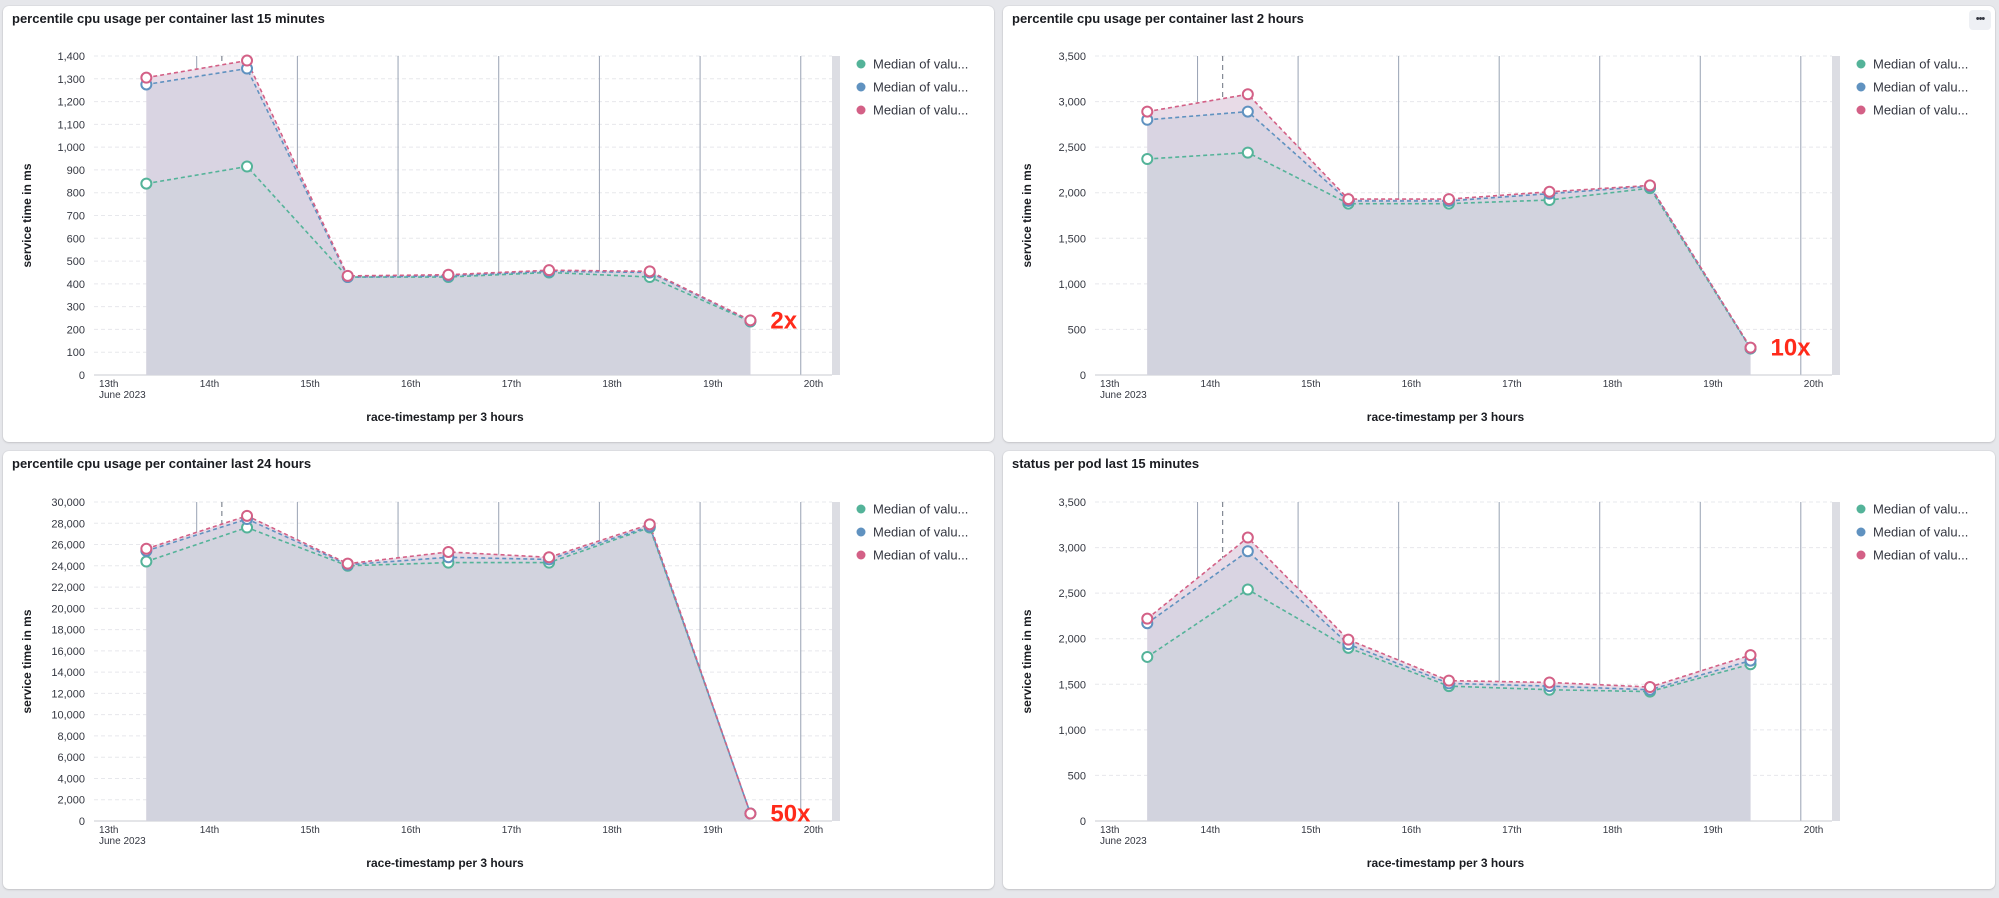 The width and height of the screenshot is (1999, 898). I want to click on y-tick-label: 18,000, so click(68, 631).